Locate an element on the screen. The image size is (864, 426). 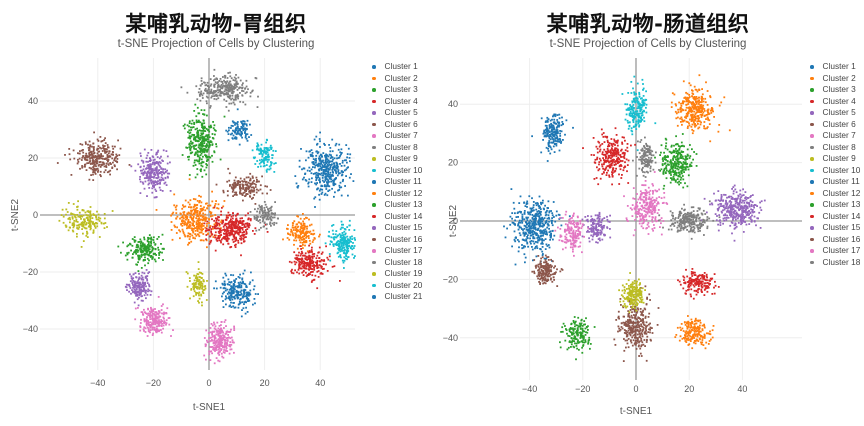
legend-label: Cluster 11 is located at coordinates (403, 181).